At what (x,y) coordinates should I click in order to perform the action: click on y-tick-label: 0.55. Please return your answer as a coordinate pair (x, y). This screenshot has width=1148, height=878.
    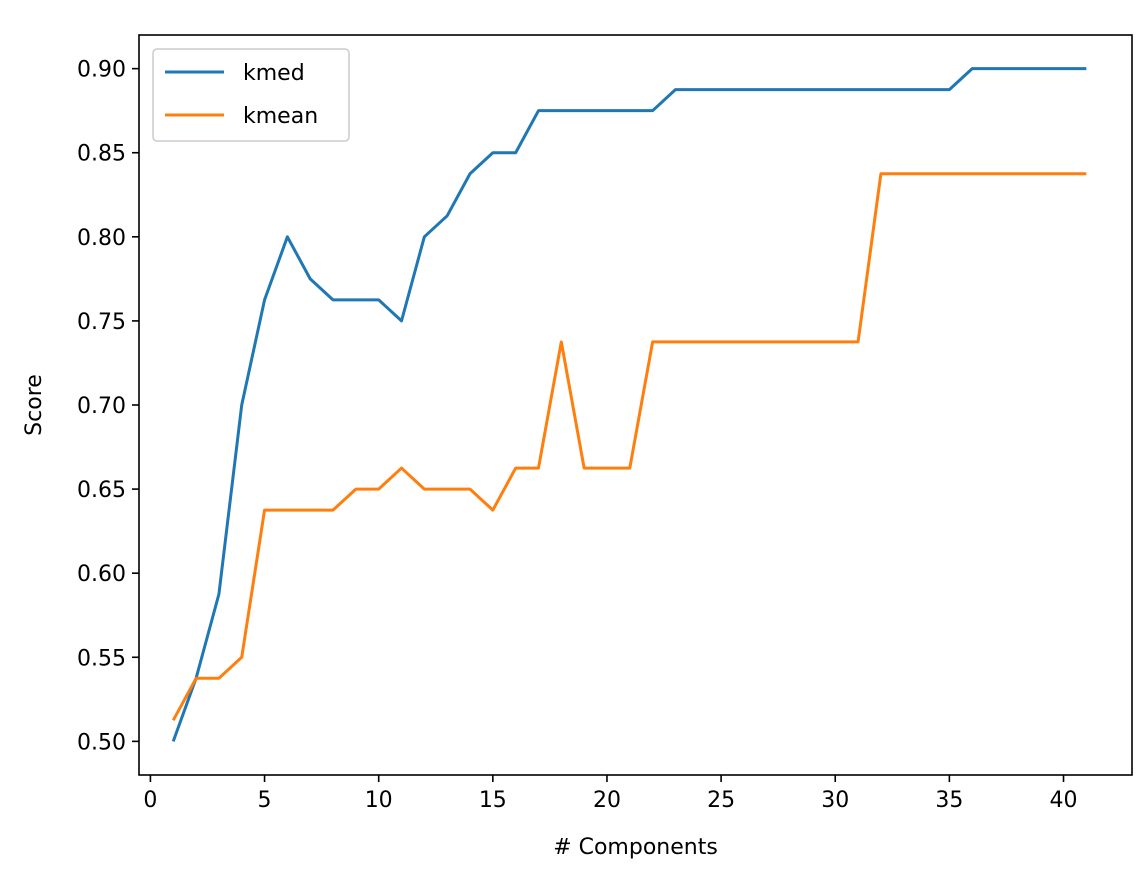
    Looking at the image, I should click on (101, 658).